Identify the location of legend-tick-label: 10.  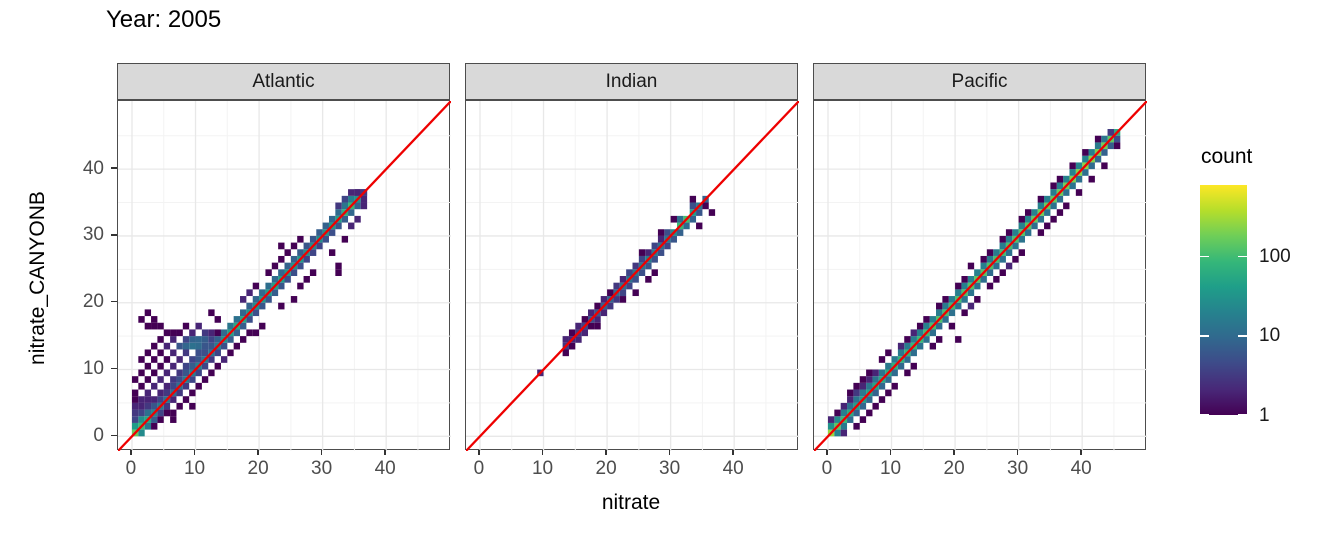
(1270, 336).